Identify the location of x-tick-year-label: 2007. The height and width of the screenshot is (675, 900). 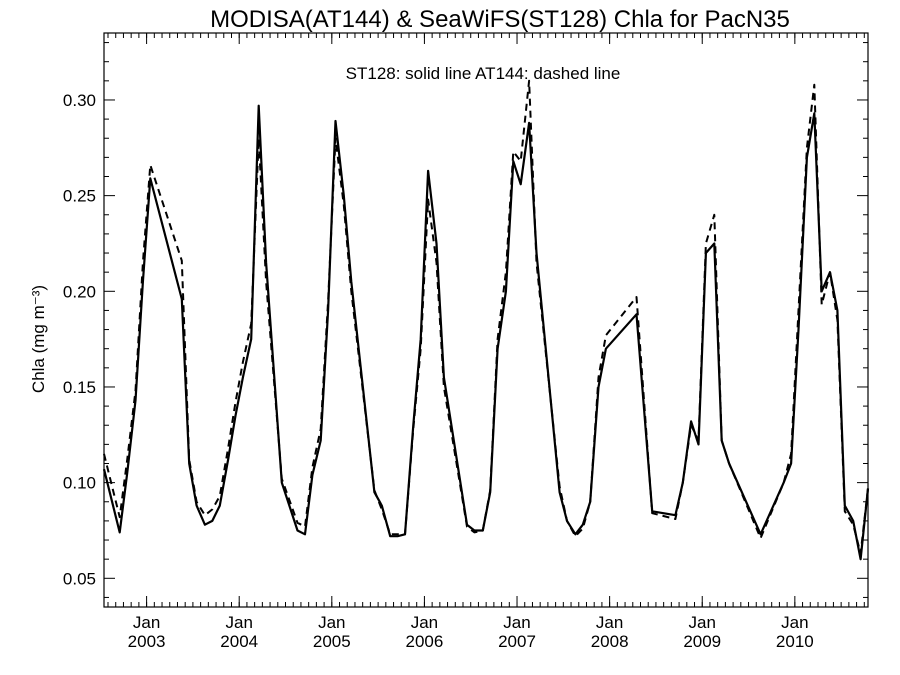
(517, 641).